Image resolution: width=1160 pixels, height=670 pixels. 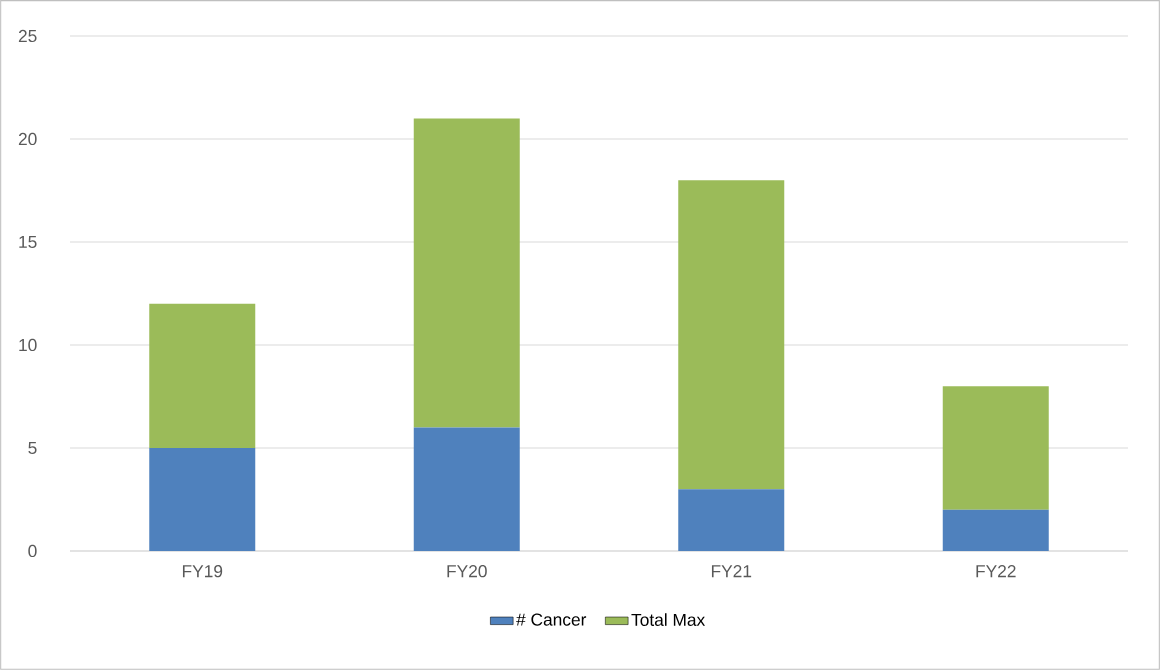 I want to click on y-tick-label: 25, so click(x=27, y=36).